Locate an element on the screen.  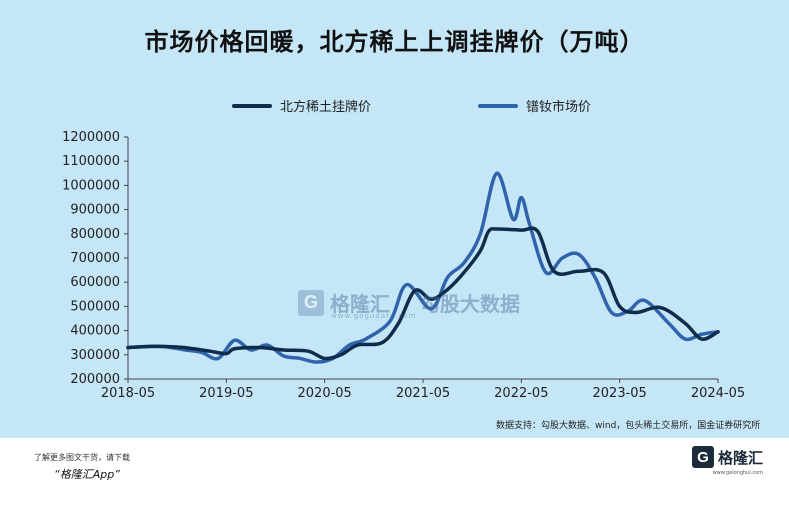
logo-text: 格隆汇 is located at coordinates (740, 457).